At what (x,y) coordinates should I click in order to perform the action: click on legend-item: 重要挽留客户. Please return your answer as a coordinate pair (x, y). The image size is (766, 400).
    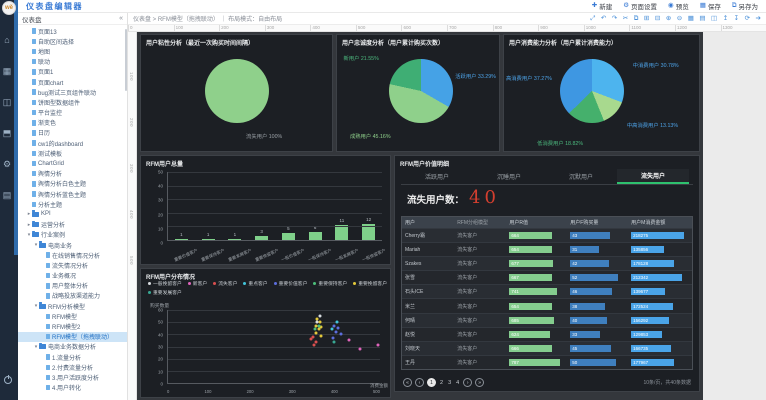
    Looking at the image, I should click on (370, 283).